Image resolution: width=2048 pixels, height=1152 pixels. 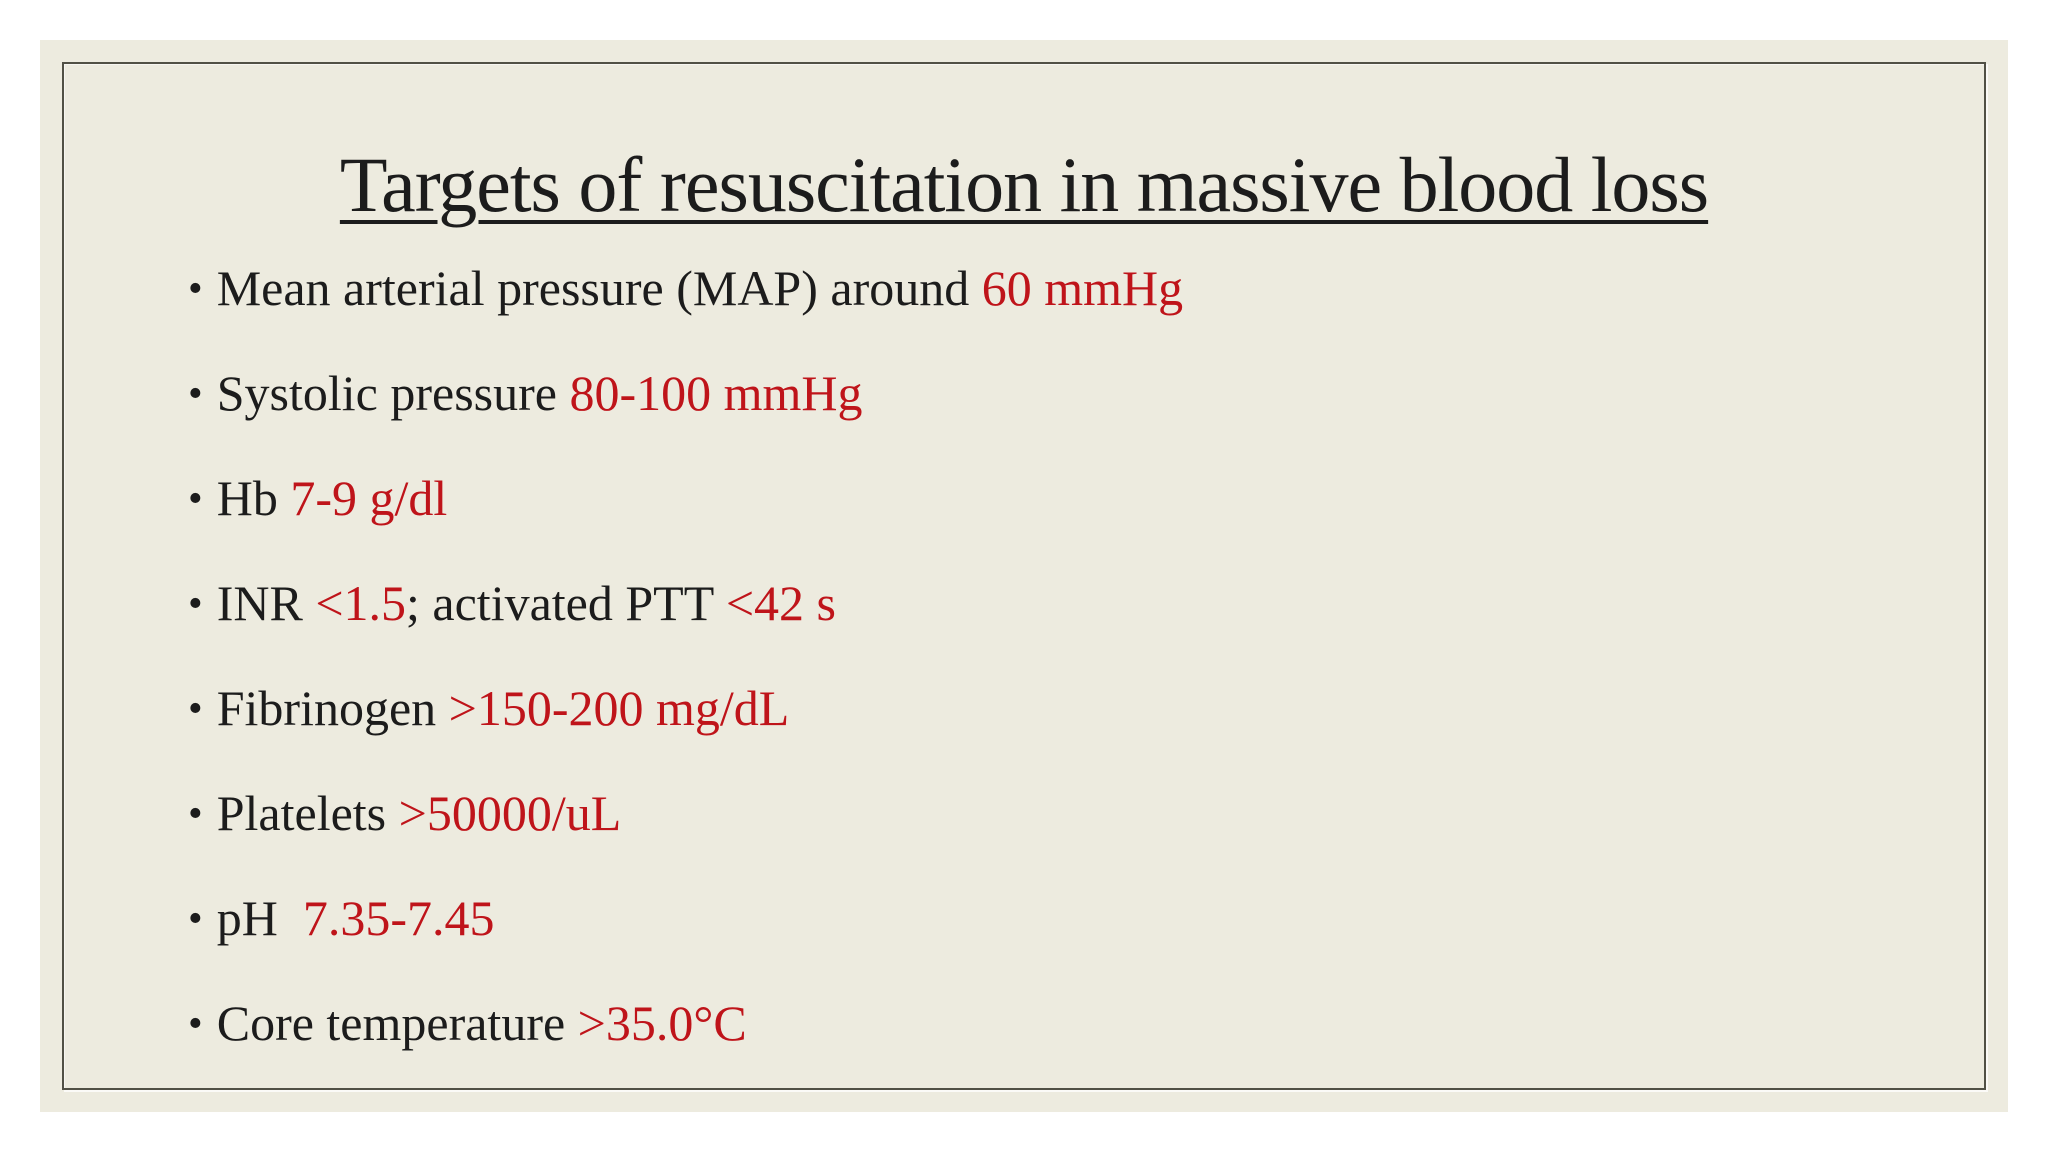 I want to click on bullet-value: 7-9 g/dl, so click(x=369, y=498).